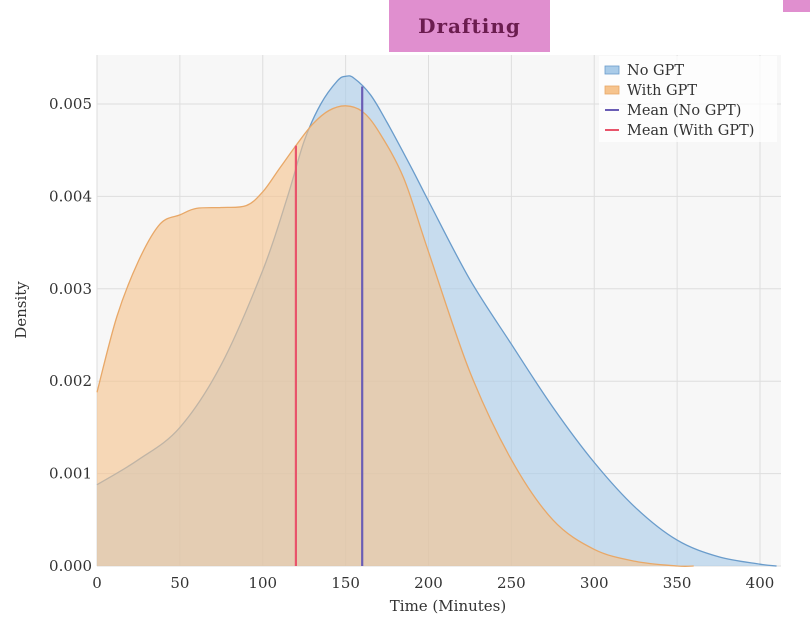 This screenshot has width=810, height=618. What do you see at coordinates (329, 326) in the screenshot?
I see `mean-lines` at bounding box center [329, 326].